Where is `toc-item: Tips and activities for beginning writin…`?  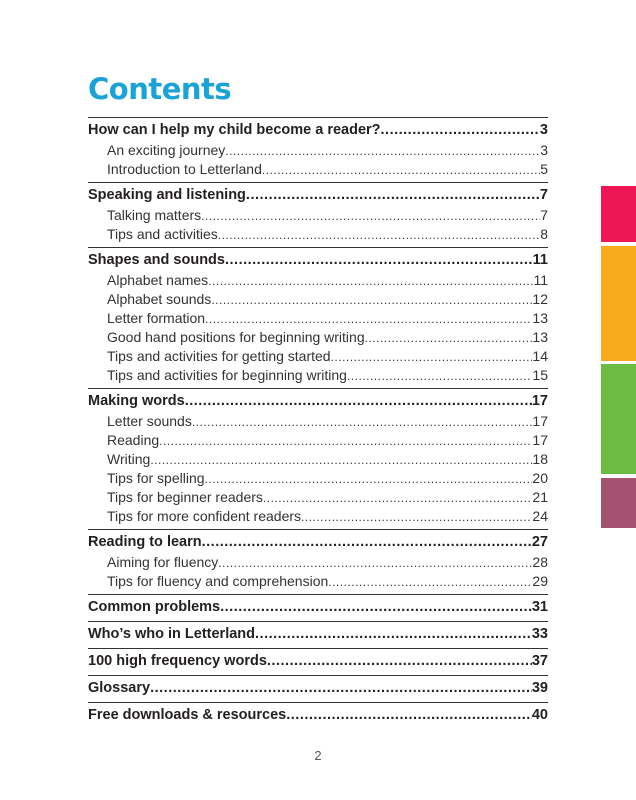
toc-item: Tips and activities for beginning writin… is located at coordinates (318, 375).